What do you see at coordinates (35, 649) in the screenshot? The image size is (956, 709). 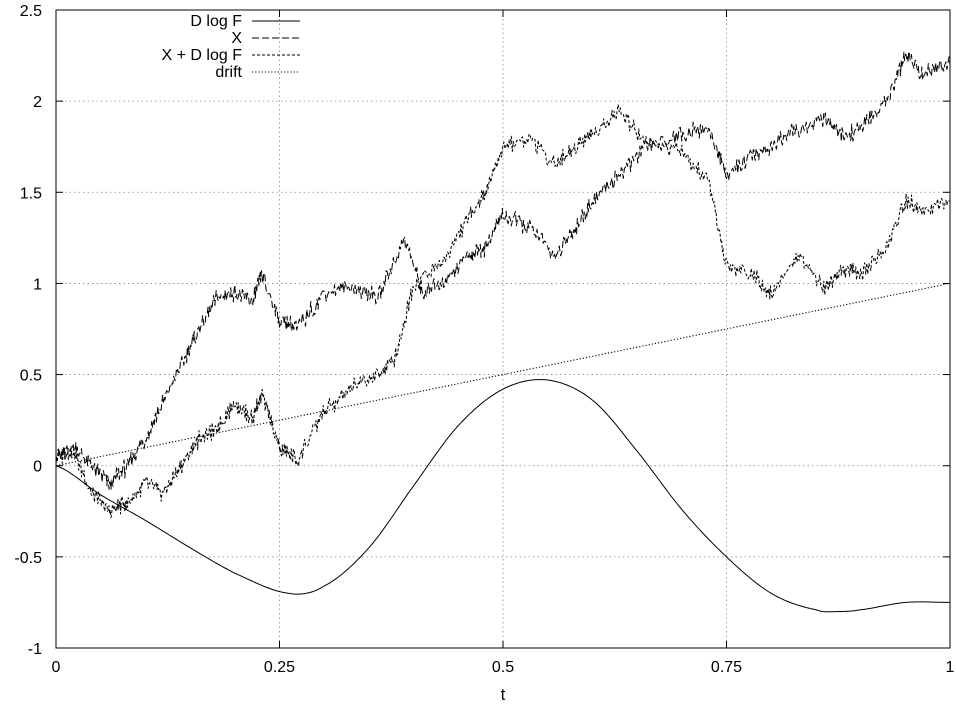 I see `y-tick-label: -1` at bounding box center [35, 649].